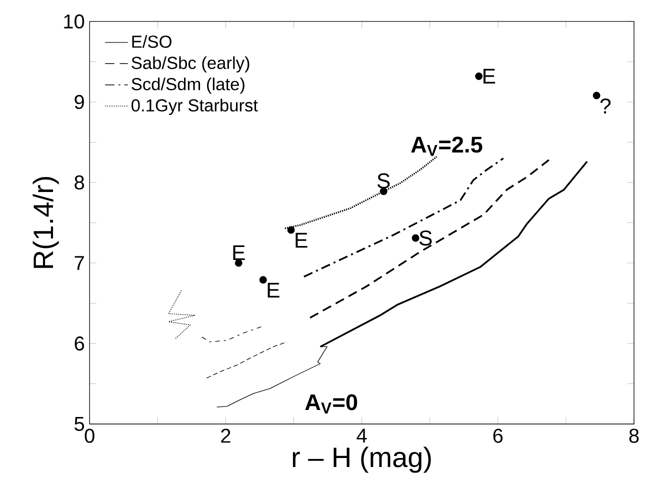  What do you see at coordinates (225, 435) in the screenshot?
I see `x-tick-label: 2` at bounding box center [225, 435].